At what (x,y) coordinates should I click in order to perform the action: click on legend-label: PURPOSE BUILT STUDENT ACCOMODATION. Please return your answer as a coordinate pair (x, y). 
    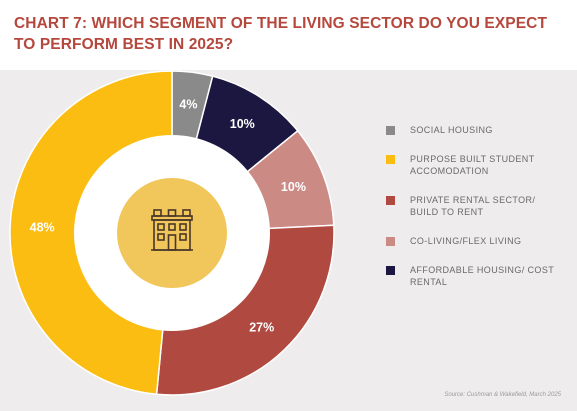
    Looking at the image, I should click on (472, 165).